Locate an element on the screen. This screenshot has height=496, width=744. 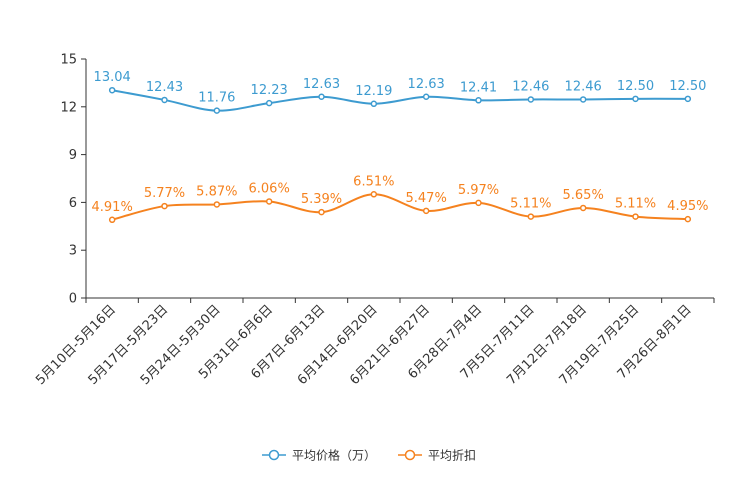
y-tick-label: 12 is located at coordinates (68, 107).